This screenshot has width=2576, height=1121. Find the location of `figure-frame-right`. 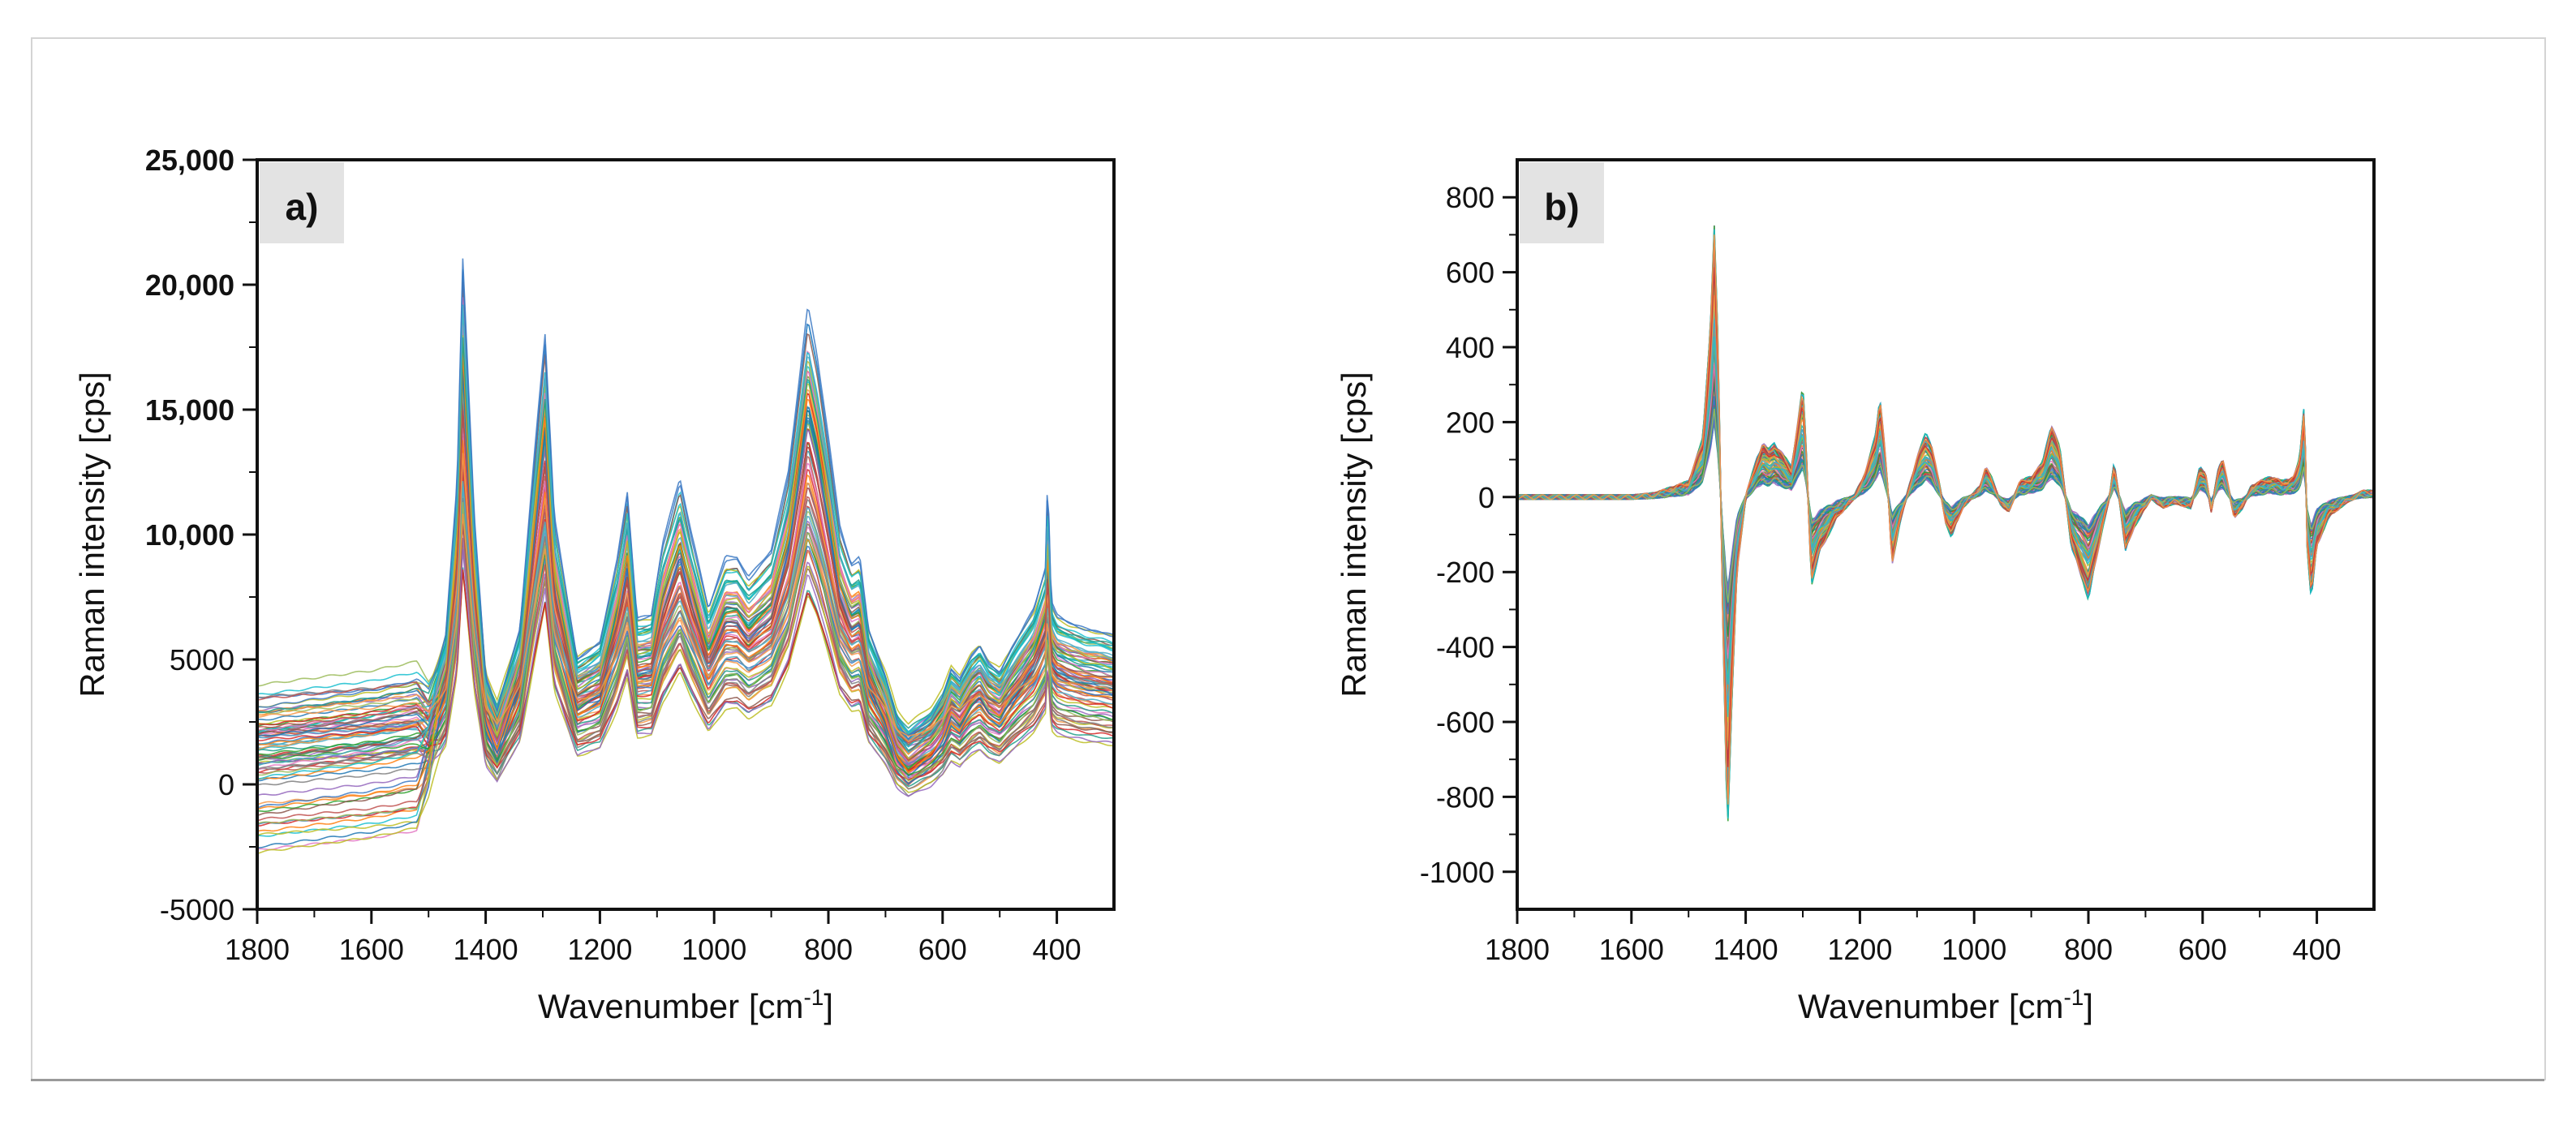

figure-frame-right is located at coordinates (2545, 558).